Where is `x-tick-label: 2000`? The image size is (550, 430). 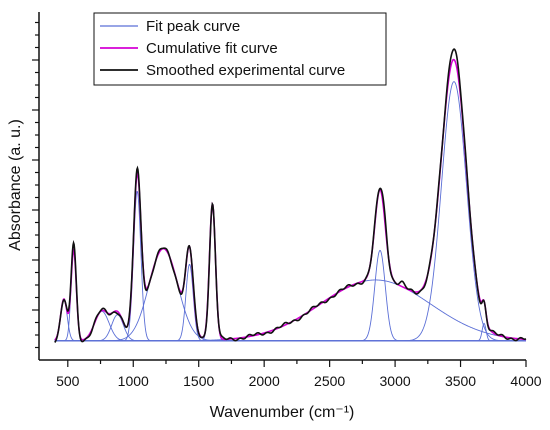
x-tick-label: 2000 is located at coordinates (264, 381).